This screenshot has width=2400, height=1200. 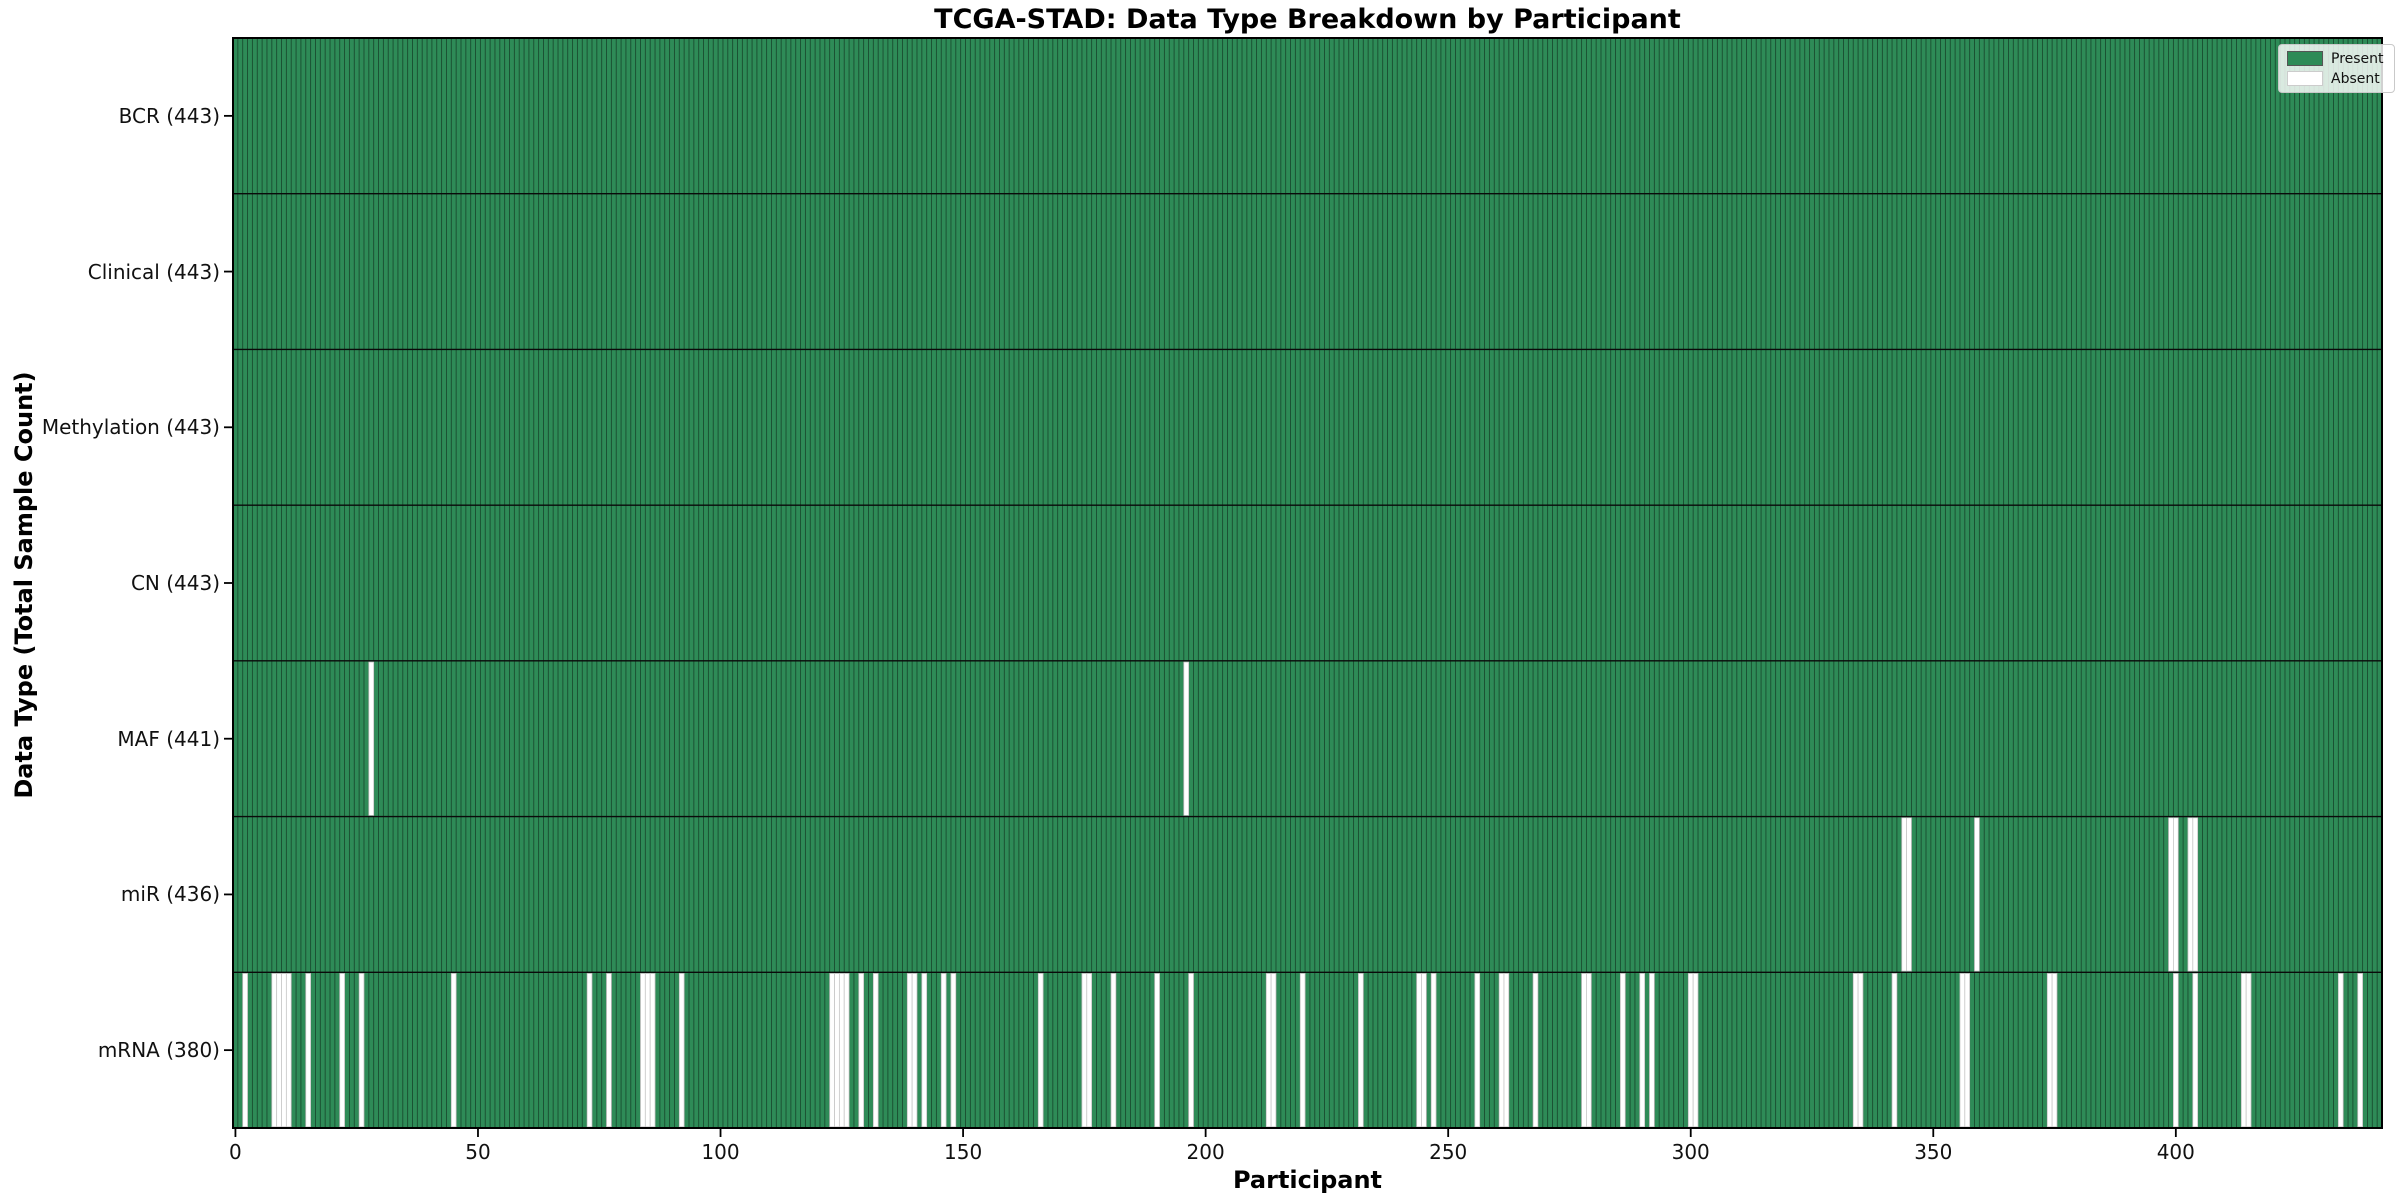 I want to click on x-tick-label: 250, so click(x=1448, y=1152).